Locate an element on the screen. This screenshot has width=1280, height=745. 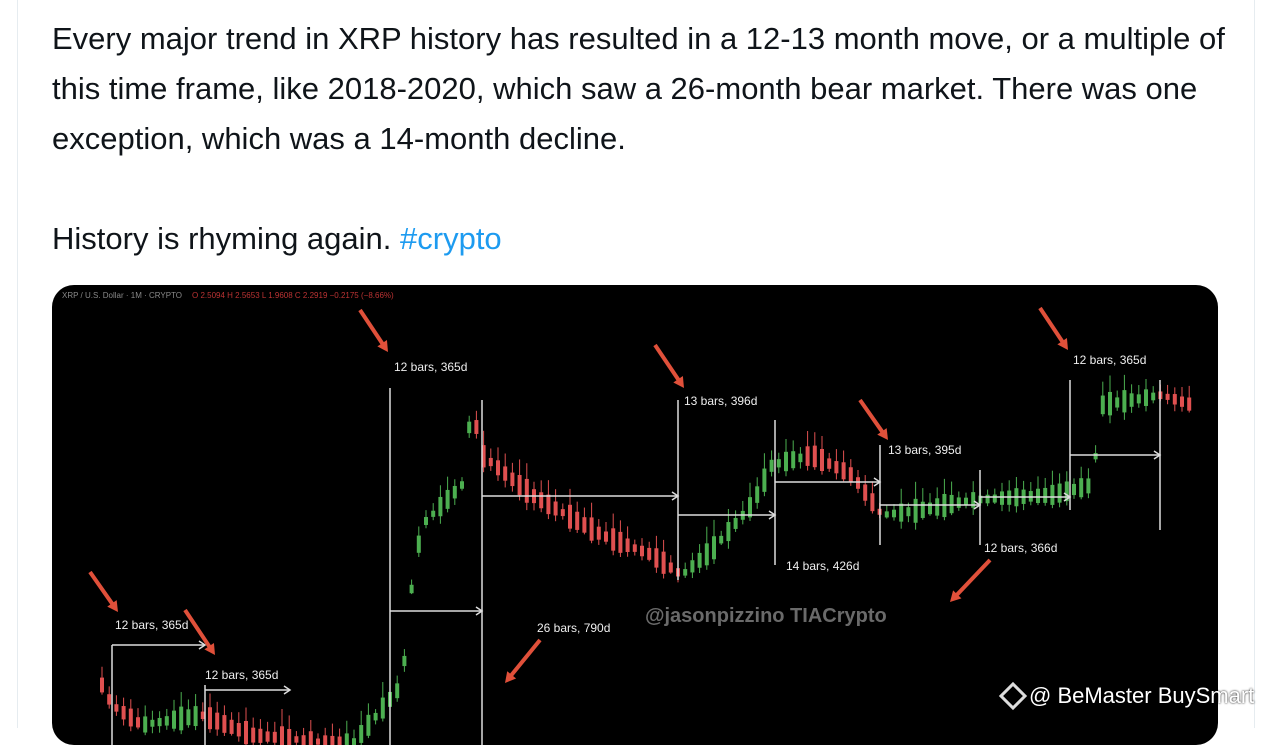
tweet-paragraph: History is rhyming again. #crypto is located at coordinates (277, 238).